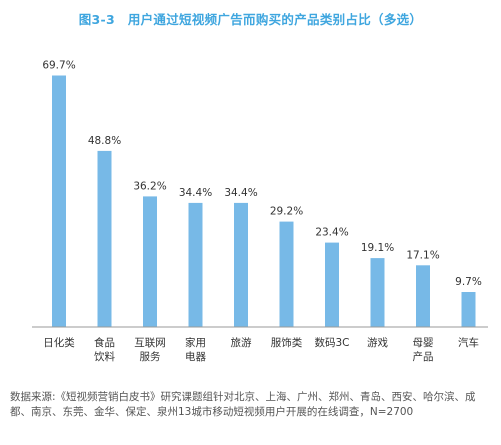 Image resolution: width=501 pixels, height=445 pixels. I want to click on value-label-5: 29.2%, so click(286, 212).